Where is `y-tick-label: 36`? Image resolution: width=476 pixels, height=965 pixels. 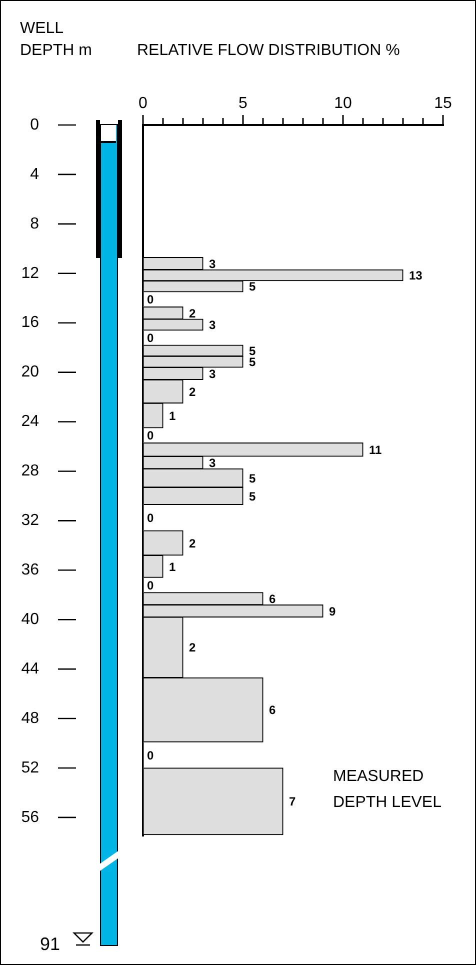
y-tick-label: 36 is located at coordinates (30, 570).